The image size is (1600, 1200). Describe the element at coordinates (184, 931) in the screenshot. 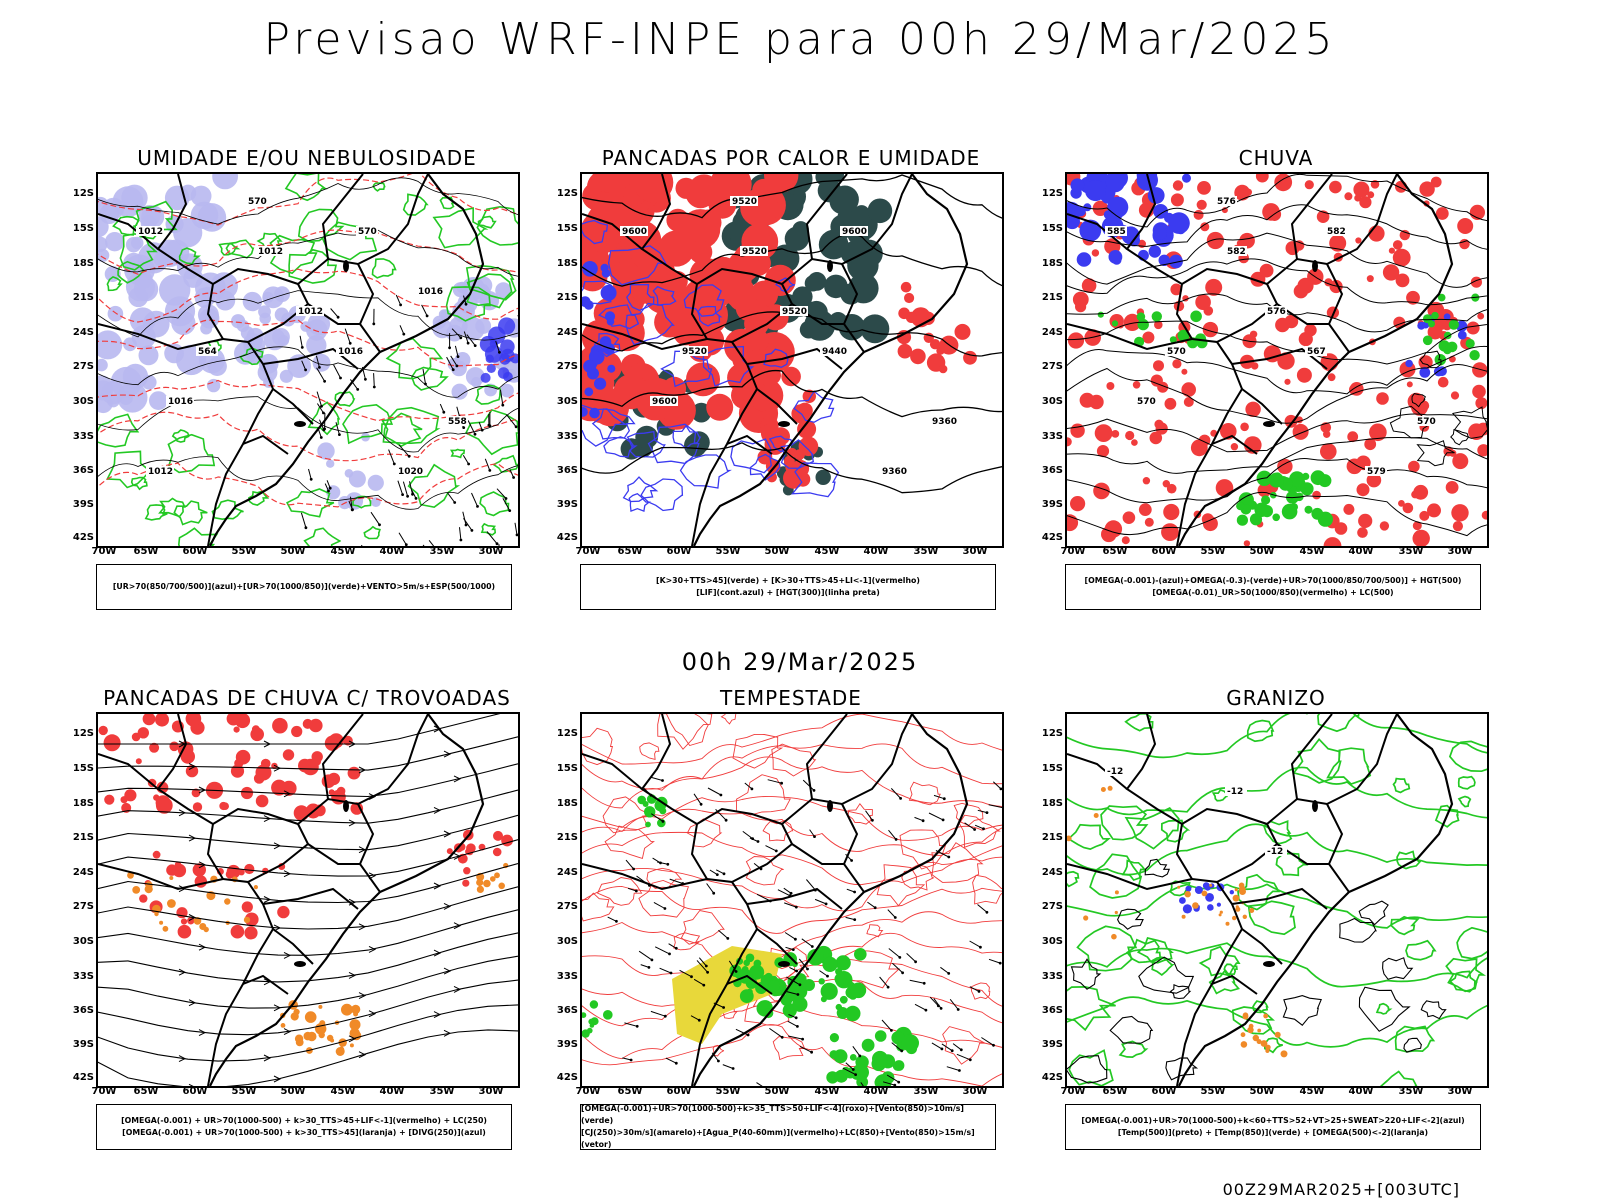

I see `storm-area-red` at that location.